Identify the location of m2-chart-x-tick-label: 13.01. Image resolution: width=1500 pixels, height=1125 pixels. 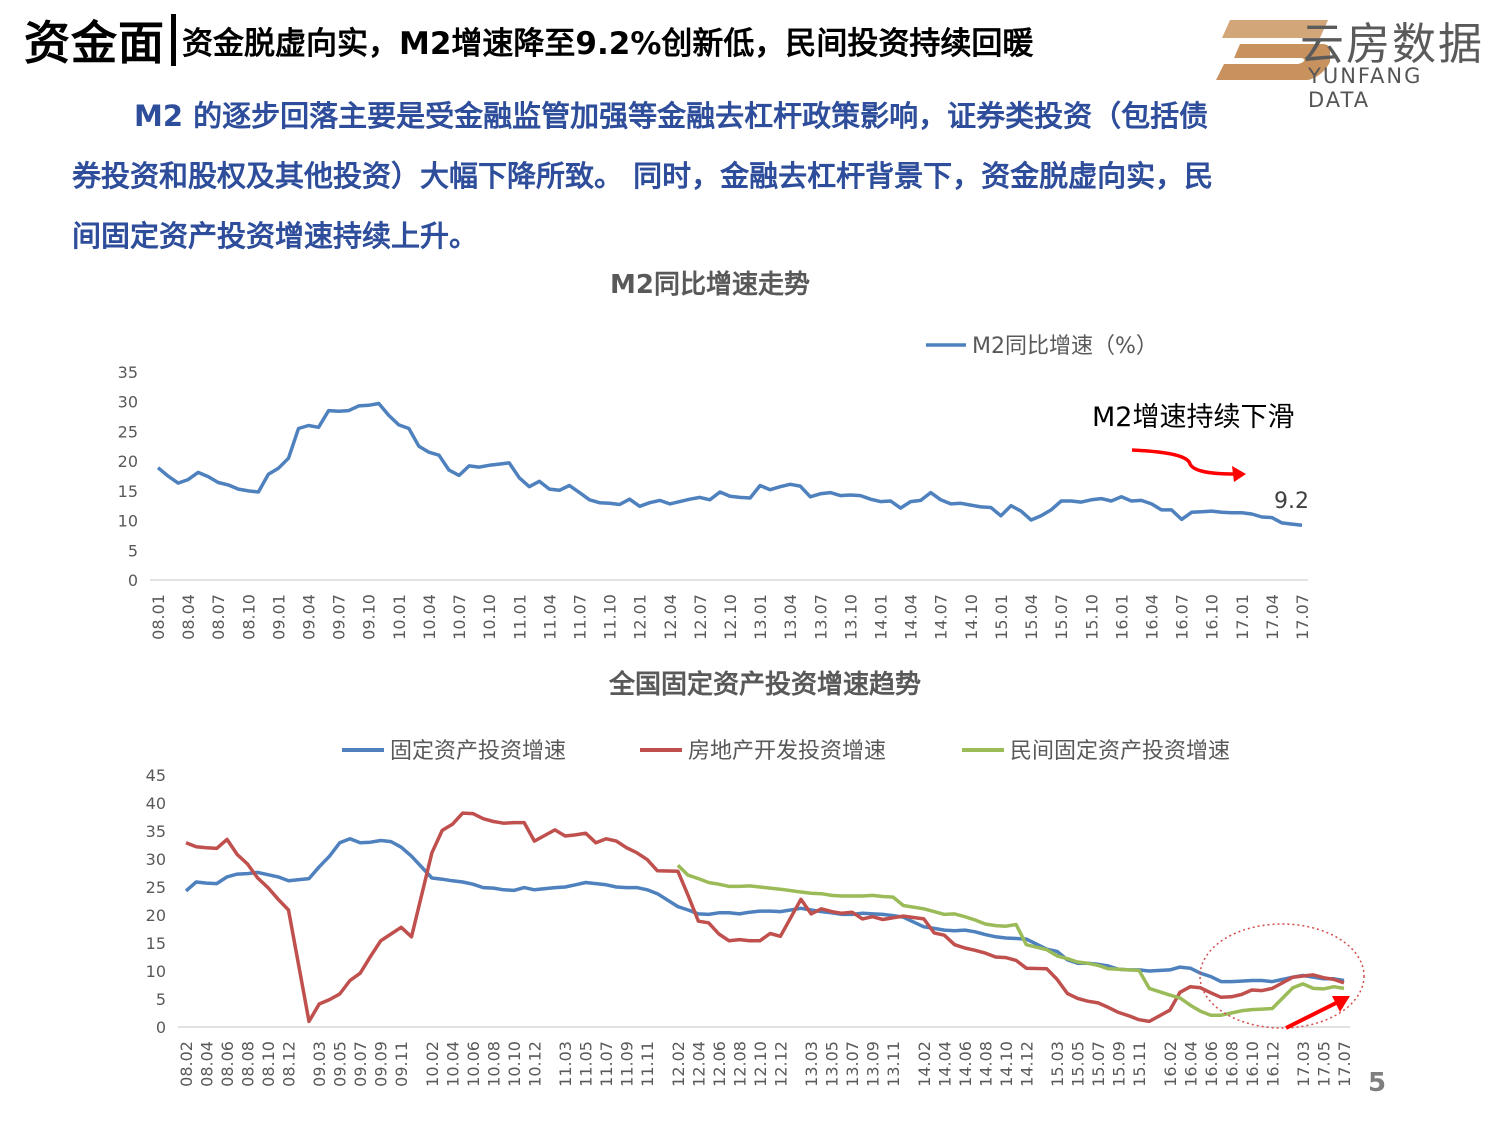
(760, 617).